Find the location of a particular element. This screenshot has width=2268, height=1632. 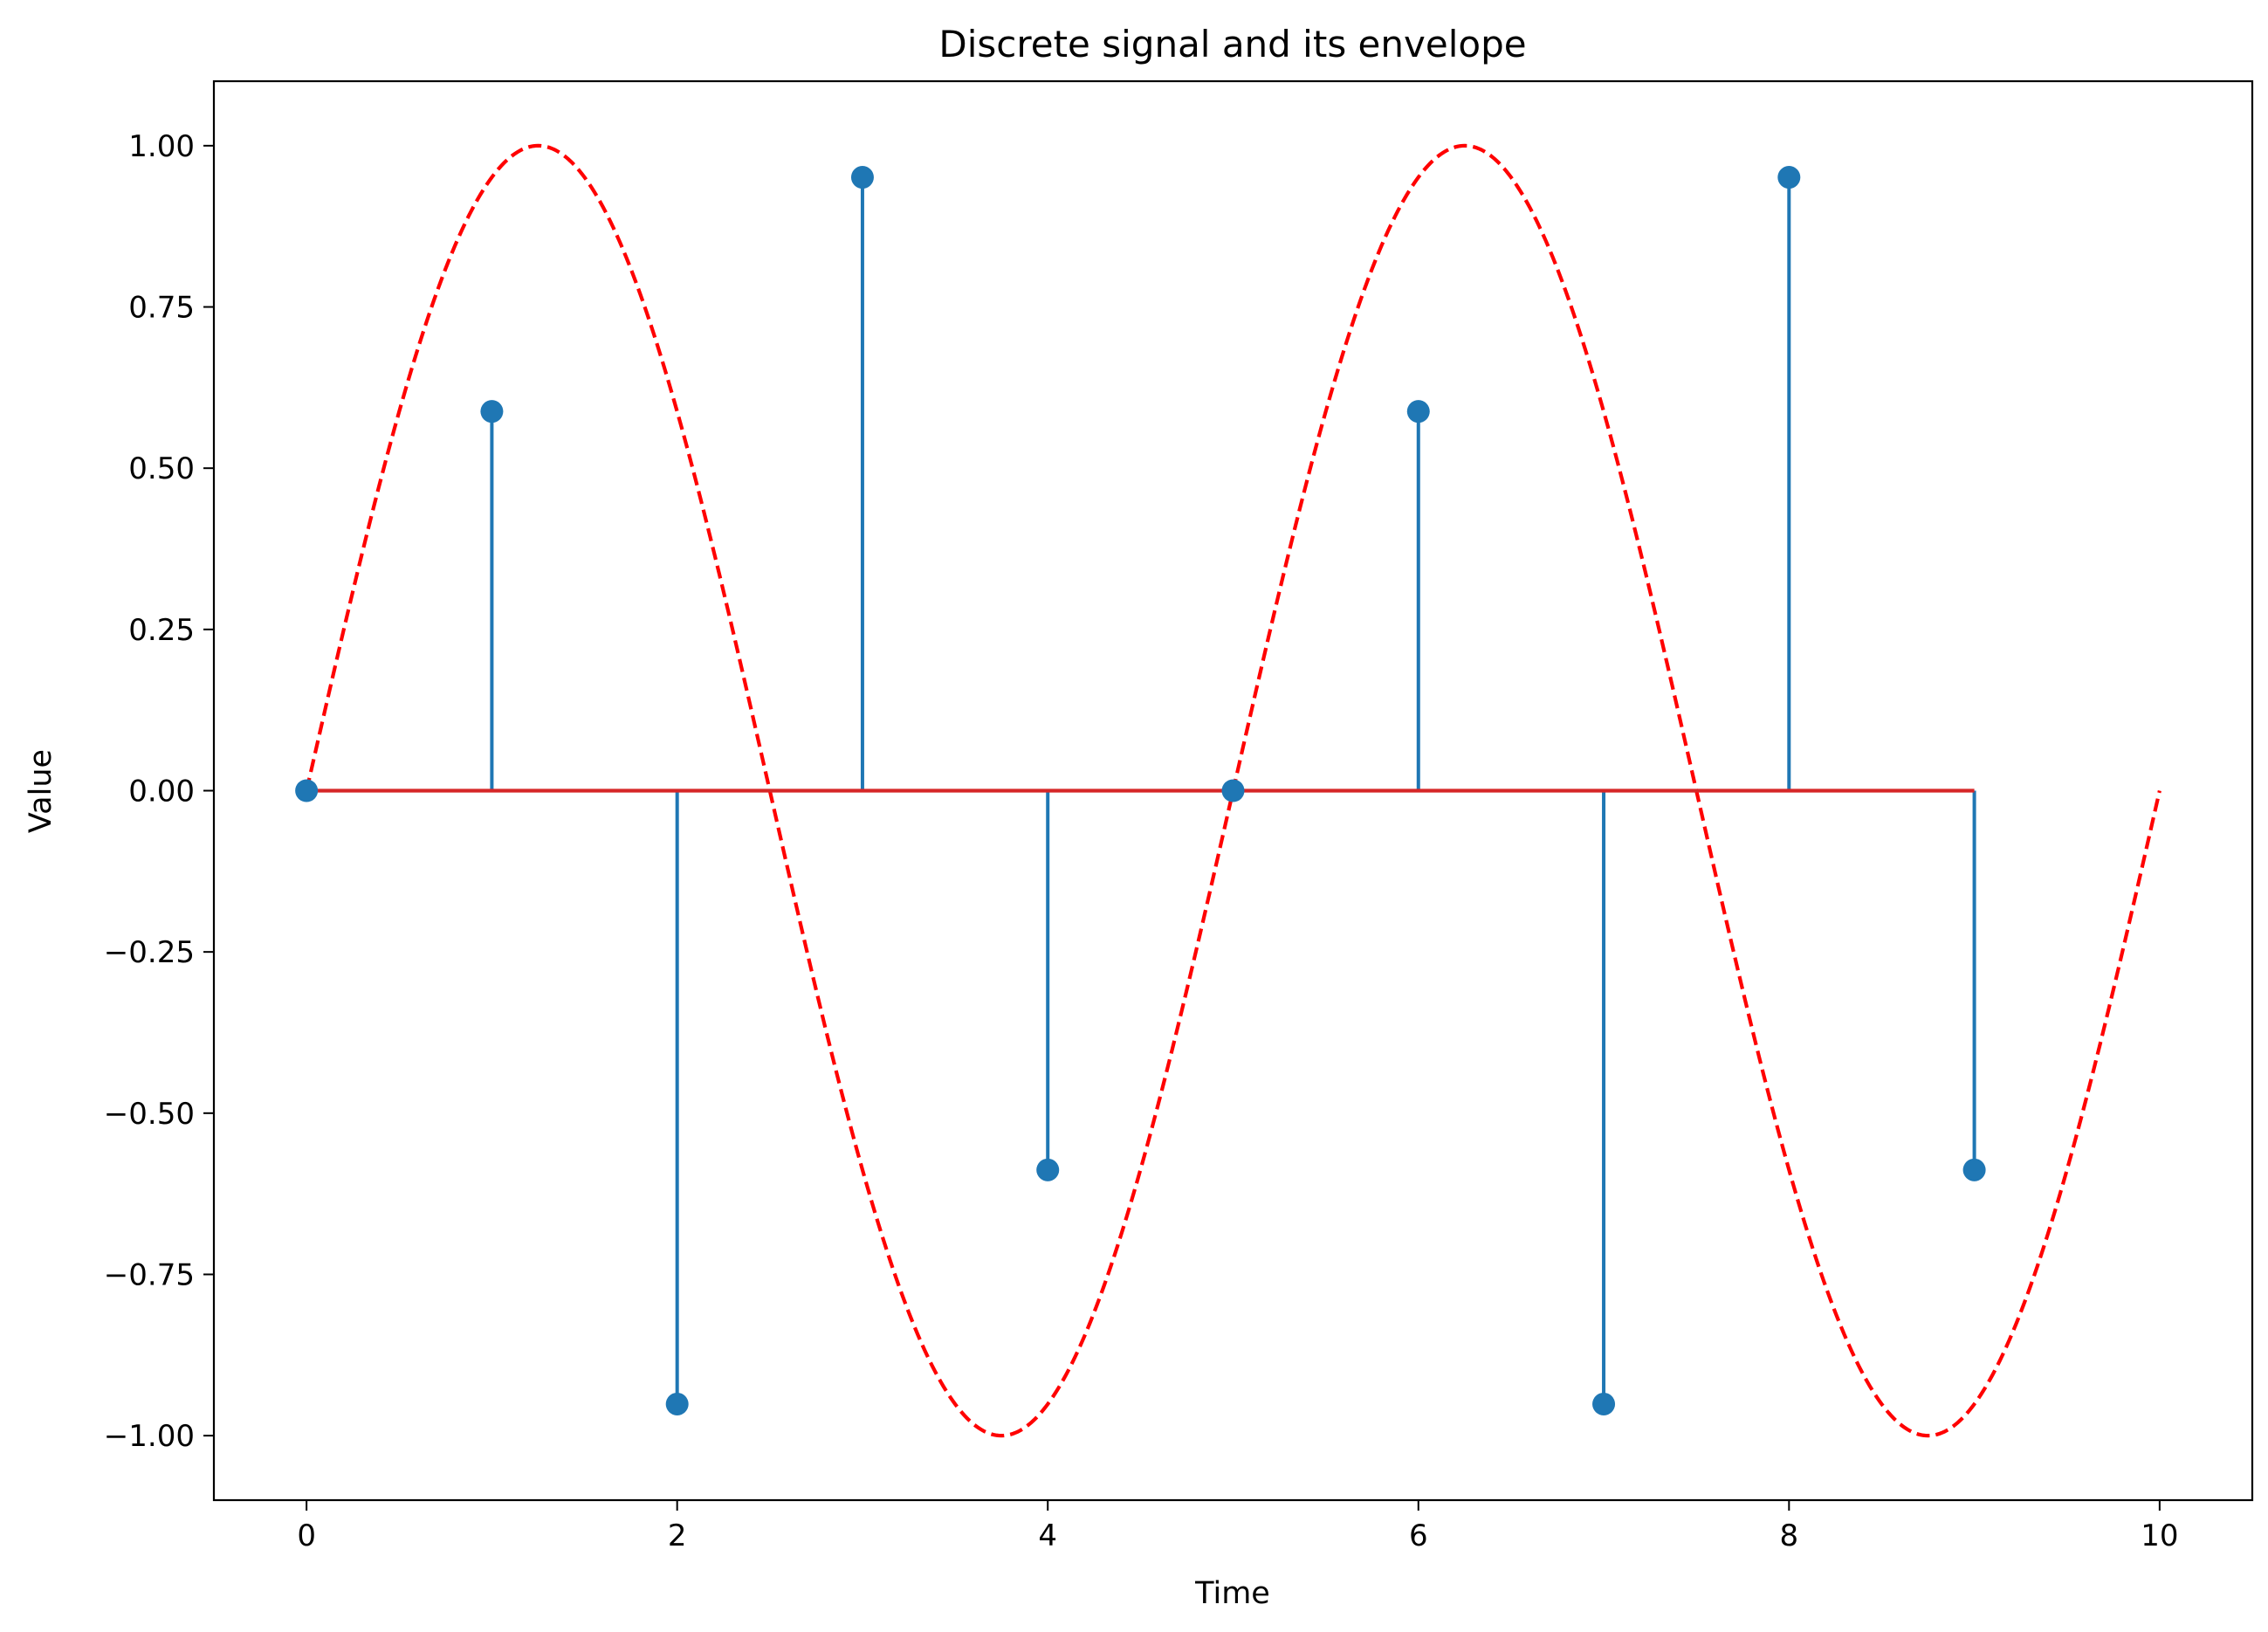

x-tick-label: 10 is located at coordinates (2159, 1536).